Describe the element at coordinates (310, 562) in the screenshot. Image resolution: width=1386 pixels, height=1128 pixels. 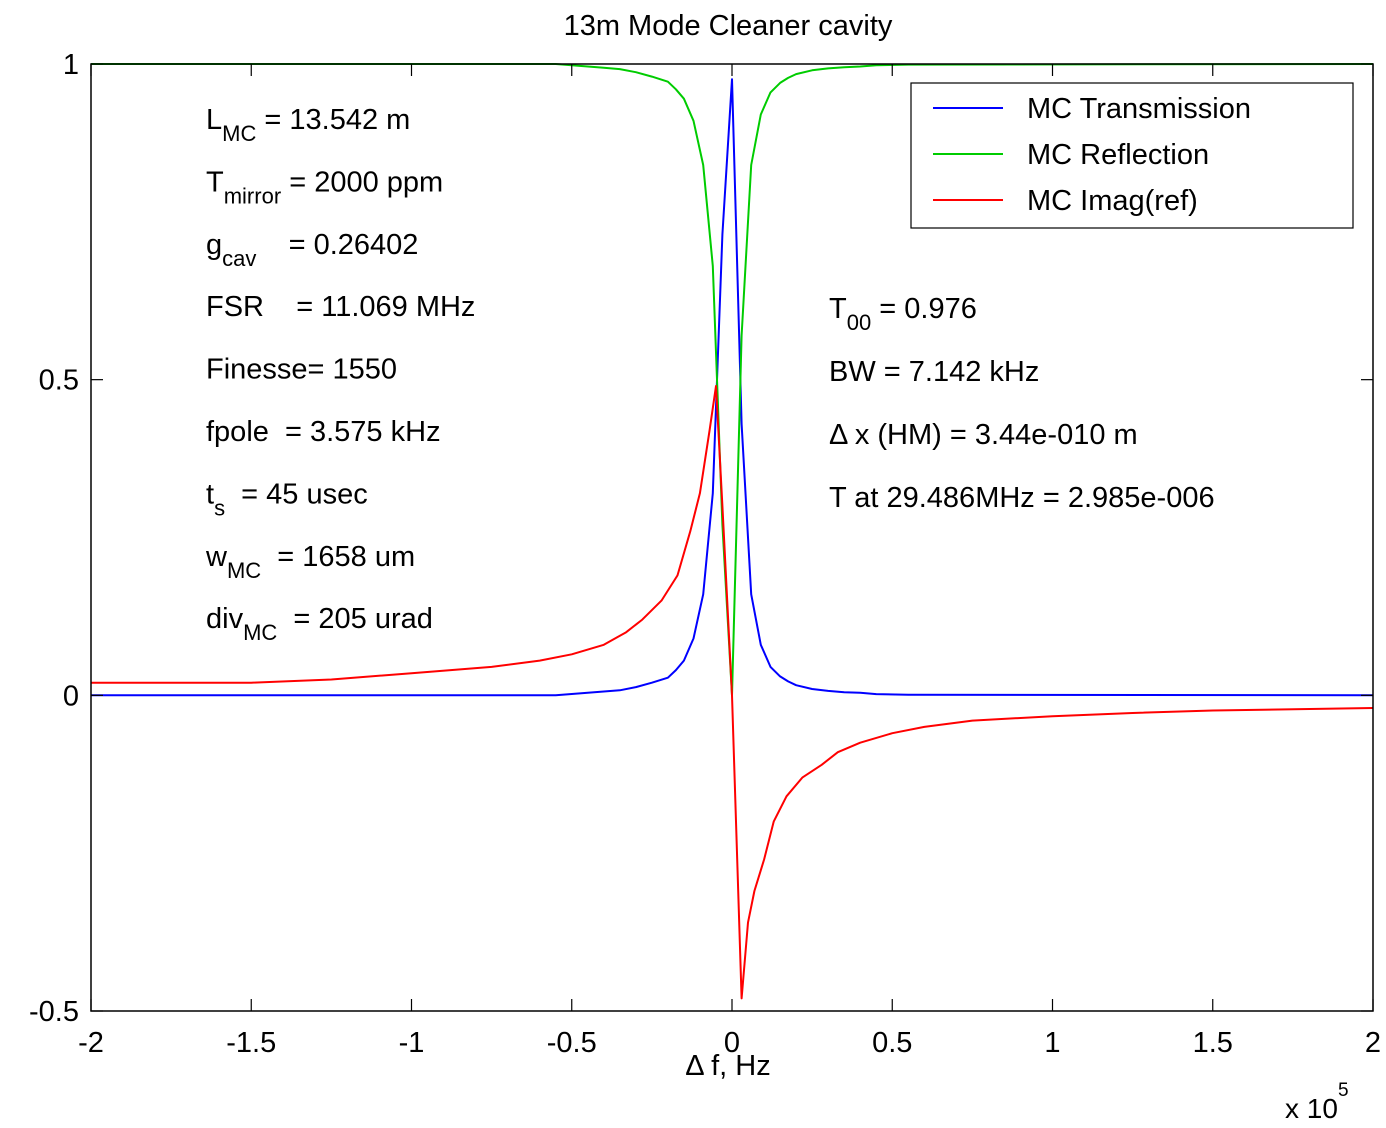
I see `left-annotation-7: wMC = 1658 um` at that location.